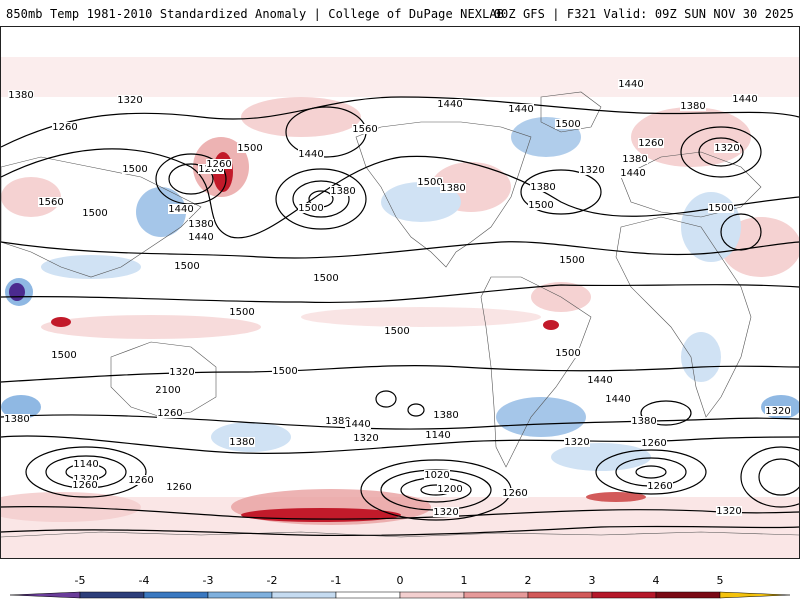  Describe the element at coordinates (208, 580) in the screenshot. I see `colorbar-tick-label: -3` at that location.